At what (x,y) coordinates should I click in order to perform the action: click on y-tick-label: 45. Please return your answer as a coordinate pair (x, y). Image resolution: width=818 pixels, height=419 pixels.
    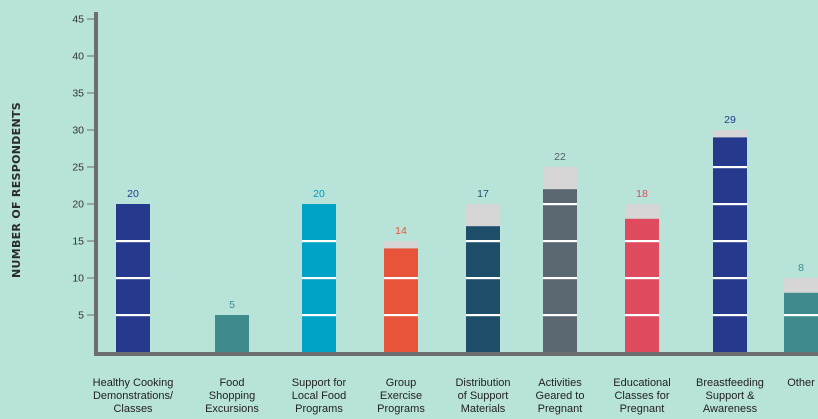
    Looking at the image, I should click on (78, 20).